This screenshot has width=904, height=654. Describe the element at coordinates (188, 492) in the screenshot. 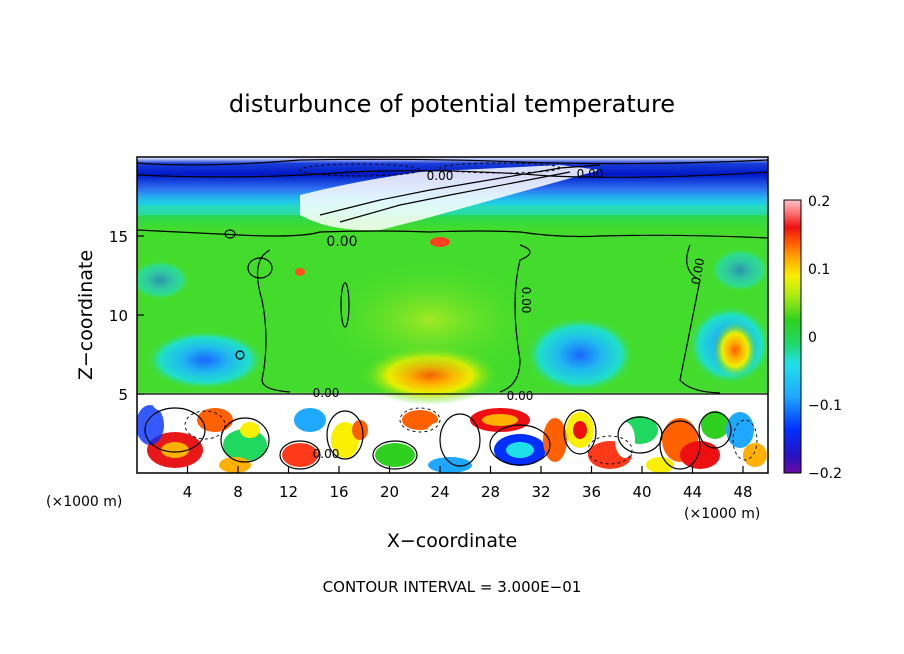

I see `x-tick-label: 4` at that location.